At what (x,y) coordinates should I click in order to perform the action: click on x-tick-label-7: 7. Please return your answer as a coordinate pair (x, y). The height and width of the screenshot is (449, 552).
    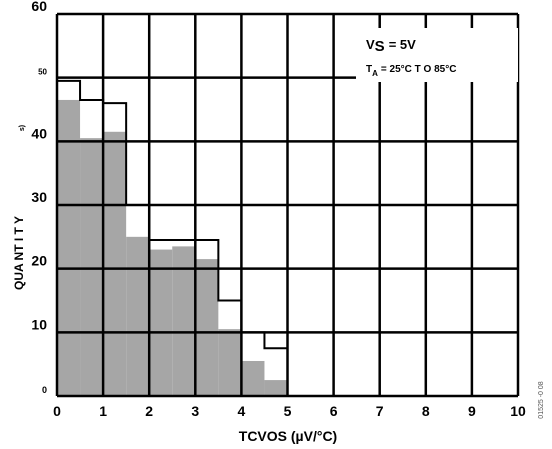
    Looking at the image, I should click on (380, 411).